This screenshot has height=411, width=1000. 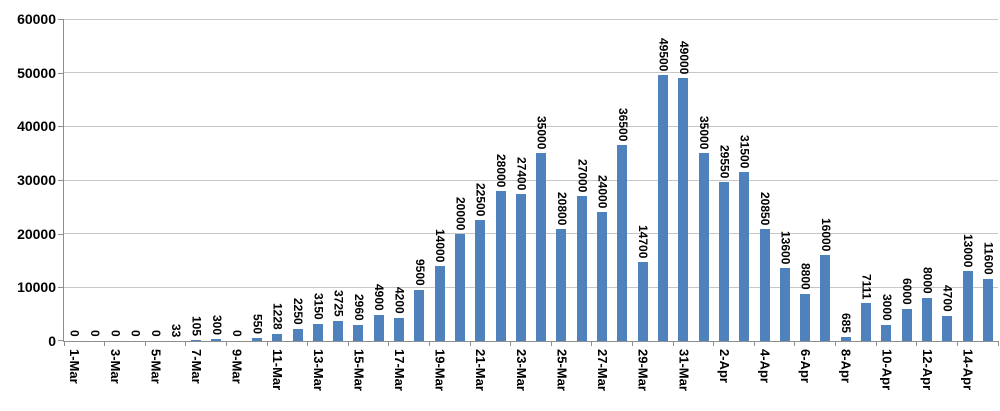 What do you see at coordinates (440, 245) in the screenshot?
I see `bar-value-label: 14000` at bounding box center [440, 245].